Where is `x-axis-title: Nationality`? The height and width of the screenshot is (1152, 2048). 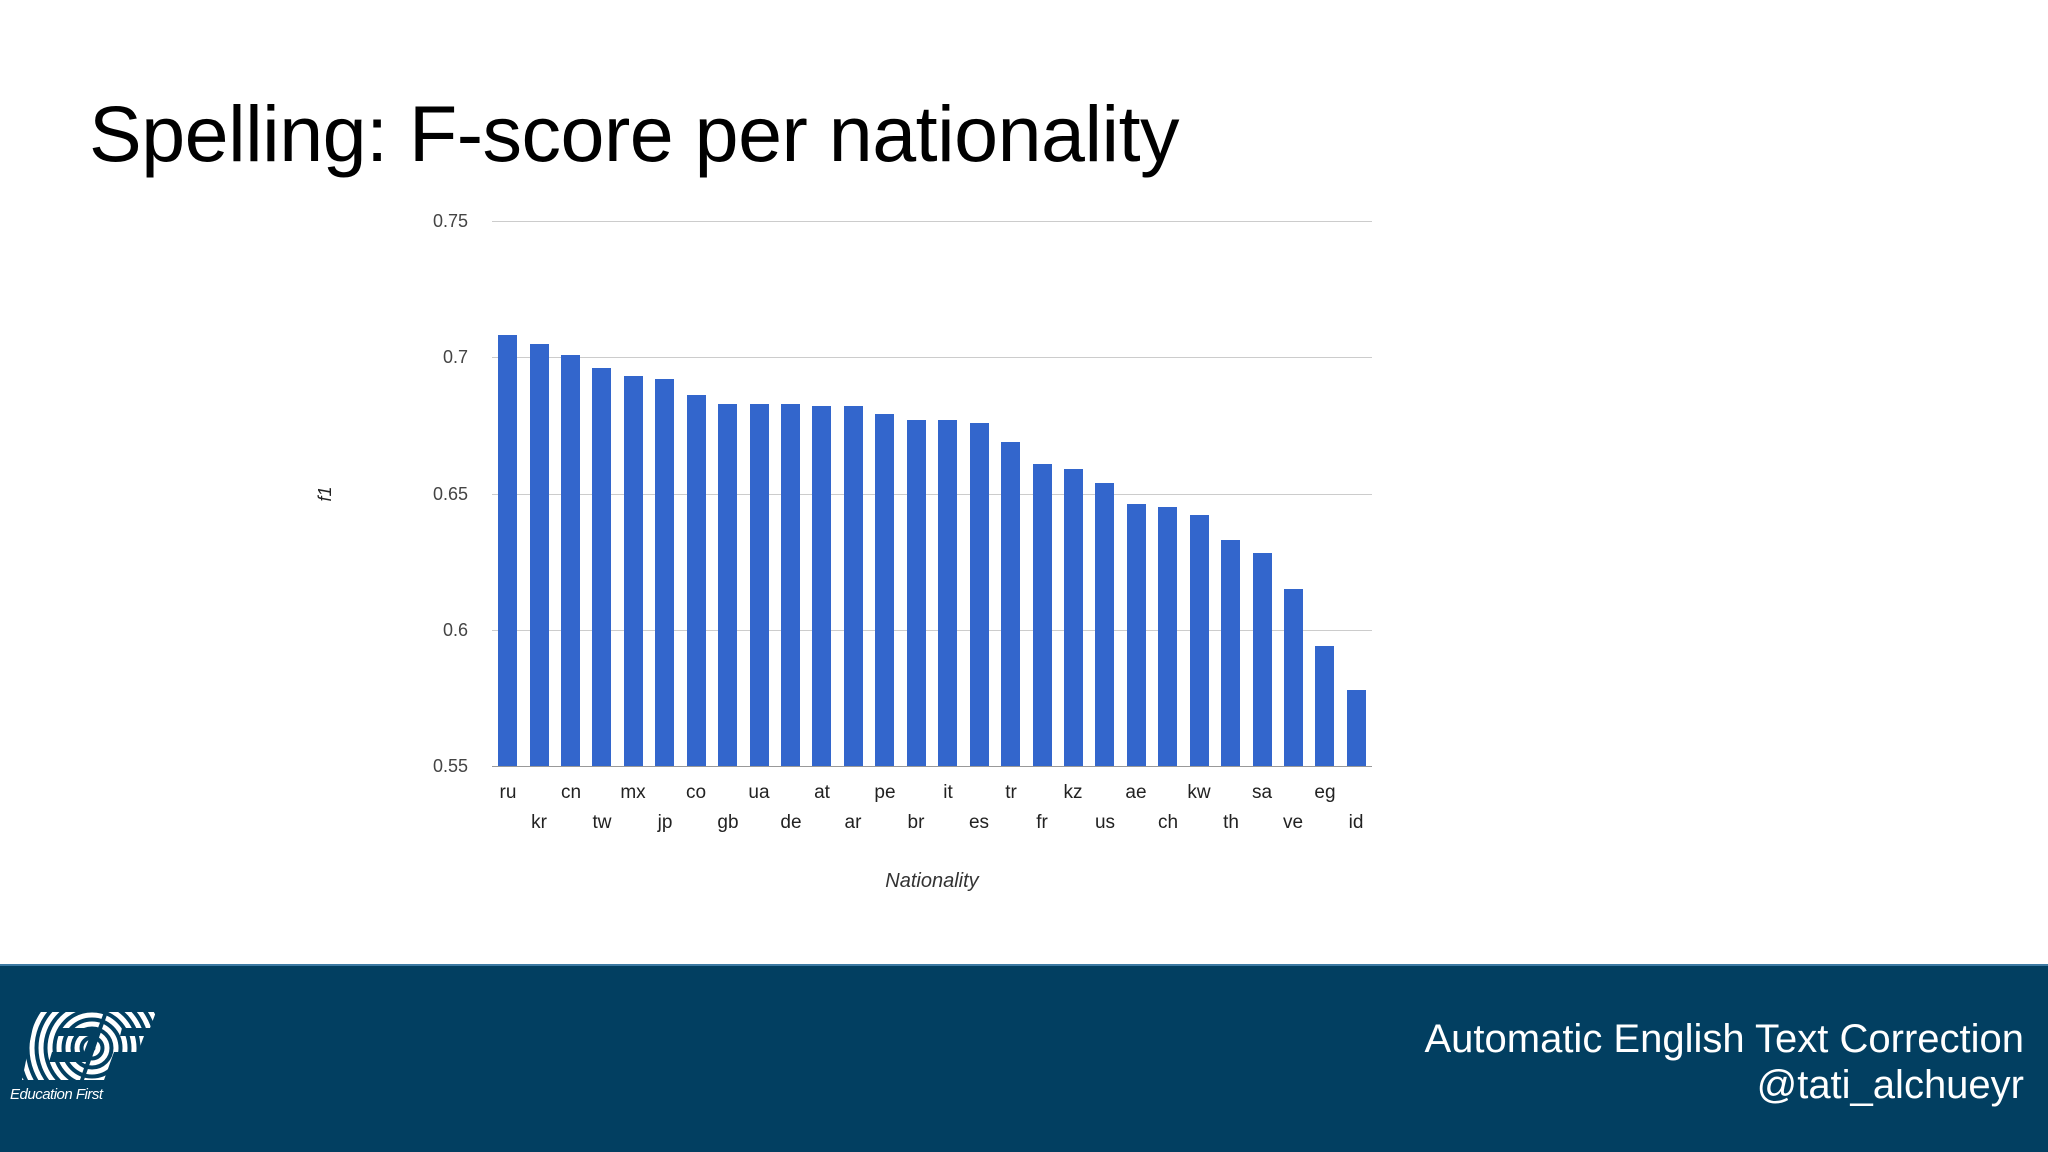 x-axis-title: Nationality is located at coordinates (932, 881).